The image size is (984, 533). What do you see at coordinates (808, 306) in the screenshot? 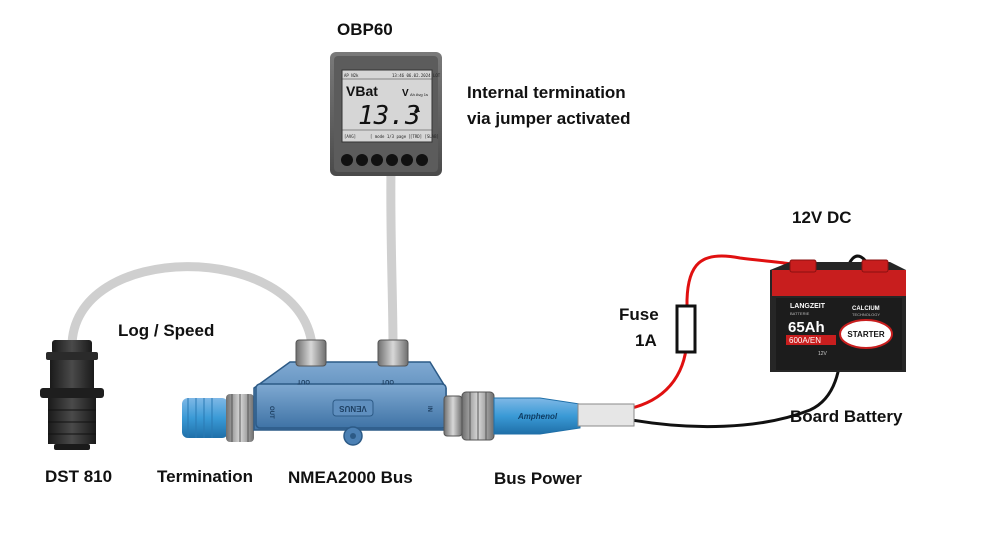
I see `battery-brand: LANGZEIT` at bounding box center [808, 306].